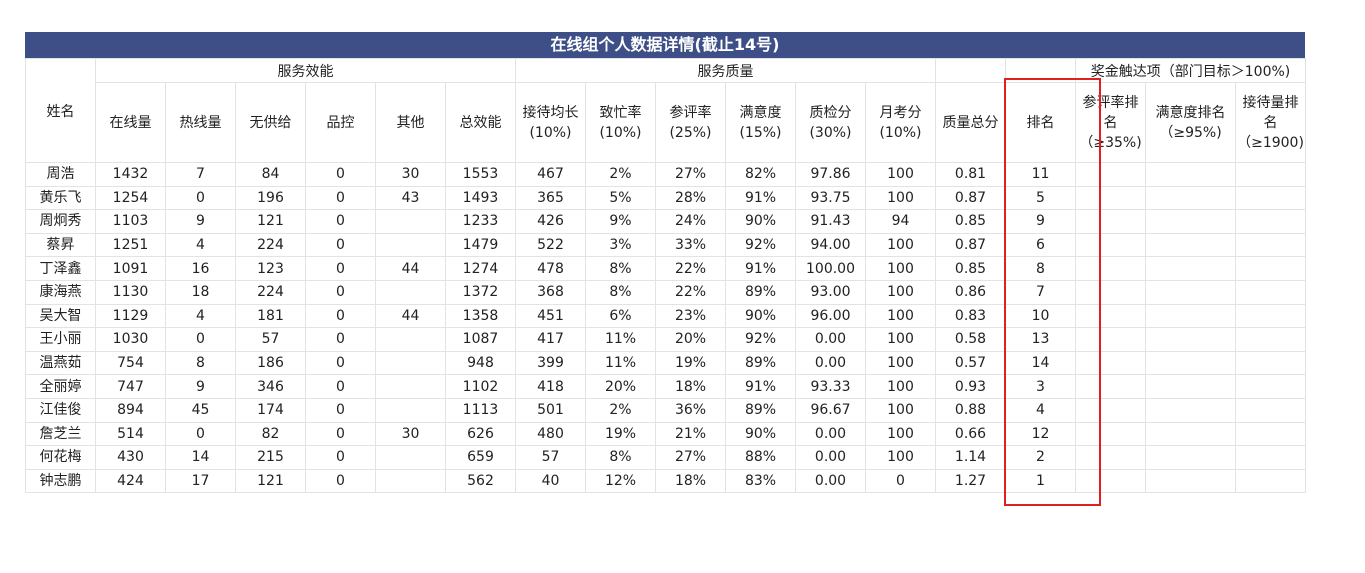 This screenshot has width=1365, height=573. What do you see at coordinates (830, 316) in the screenshot?
I see `table-cell: 96.00` at bounding box center [830, 316].